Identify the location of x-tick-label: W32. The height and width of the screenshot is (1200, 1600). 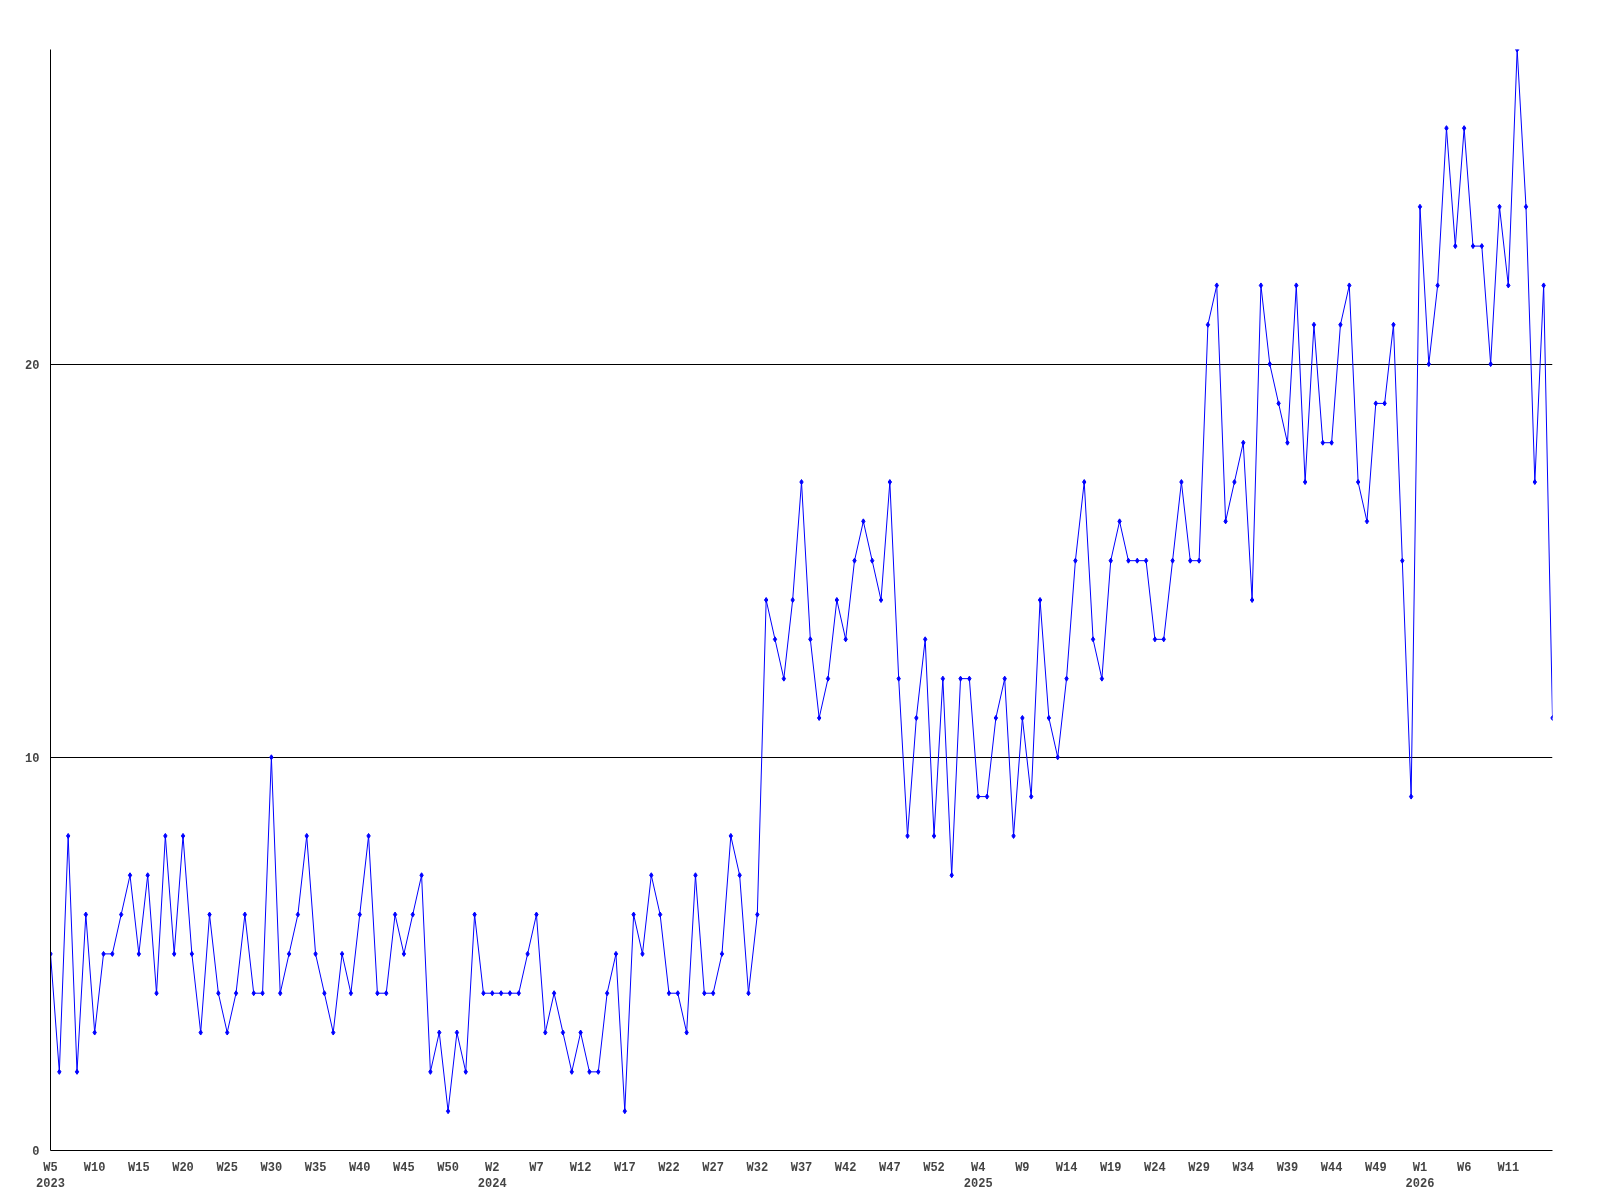
(757, 1167).